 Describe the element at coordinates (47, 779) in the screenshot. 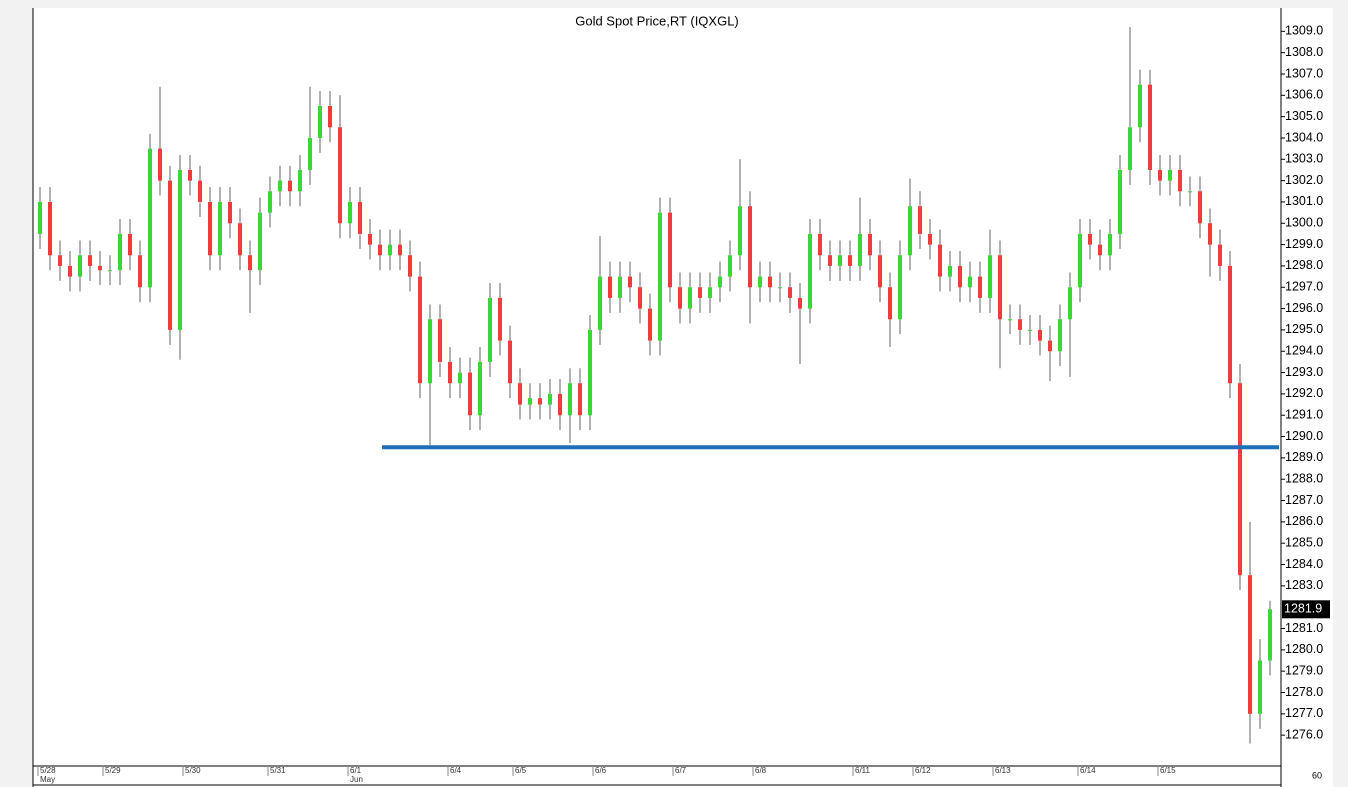

I see `month-label: May` at that location.